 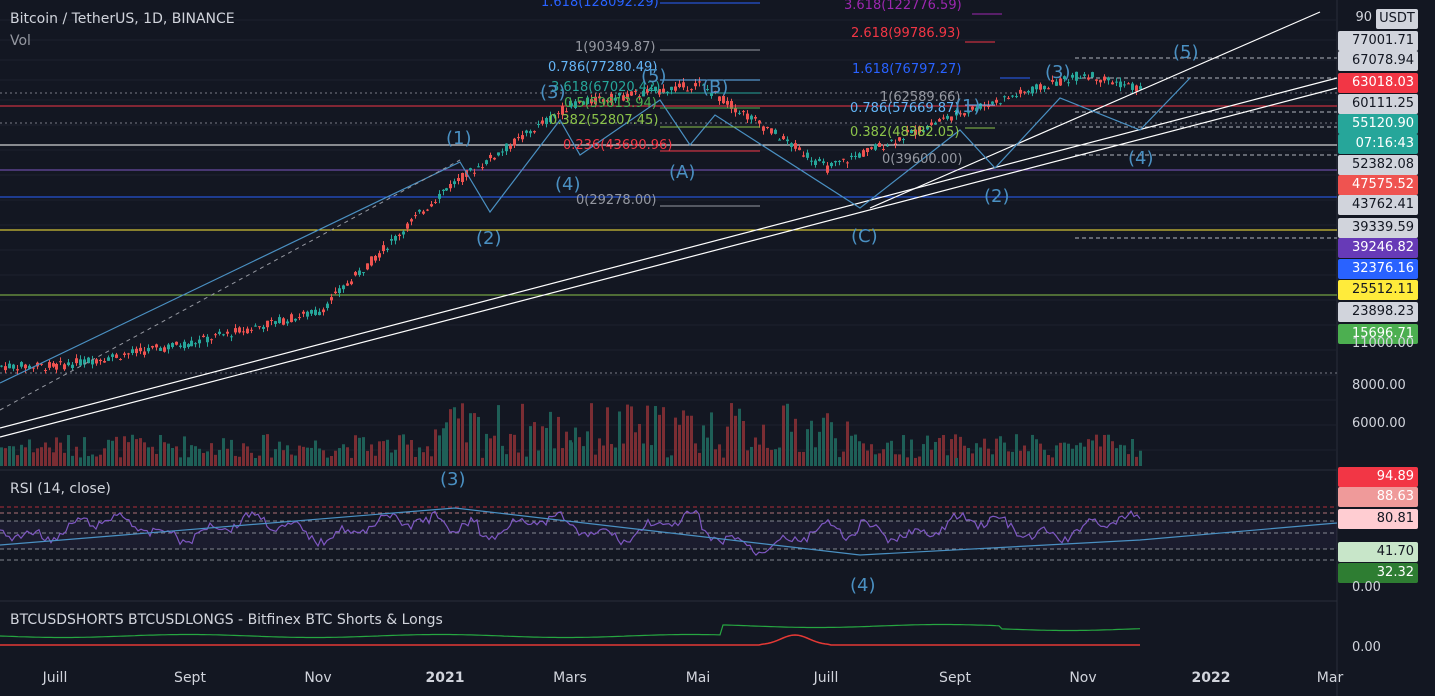 What do you see at coordinates (1378, 290) in the screenshot?
I see `price-level-badge: 25512.11` at bounding box center [1378, 290].